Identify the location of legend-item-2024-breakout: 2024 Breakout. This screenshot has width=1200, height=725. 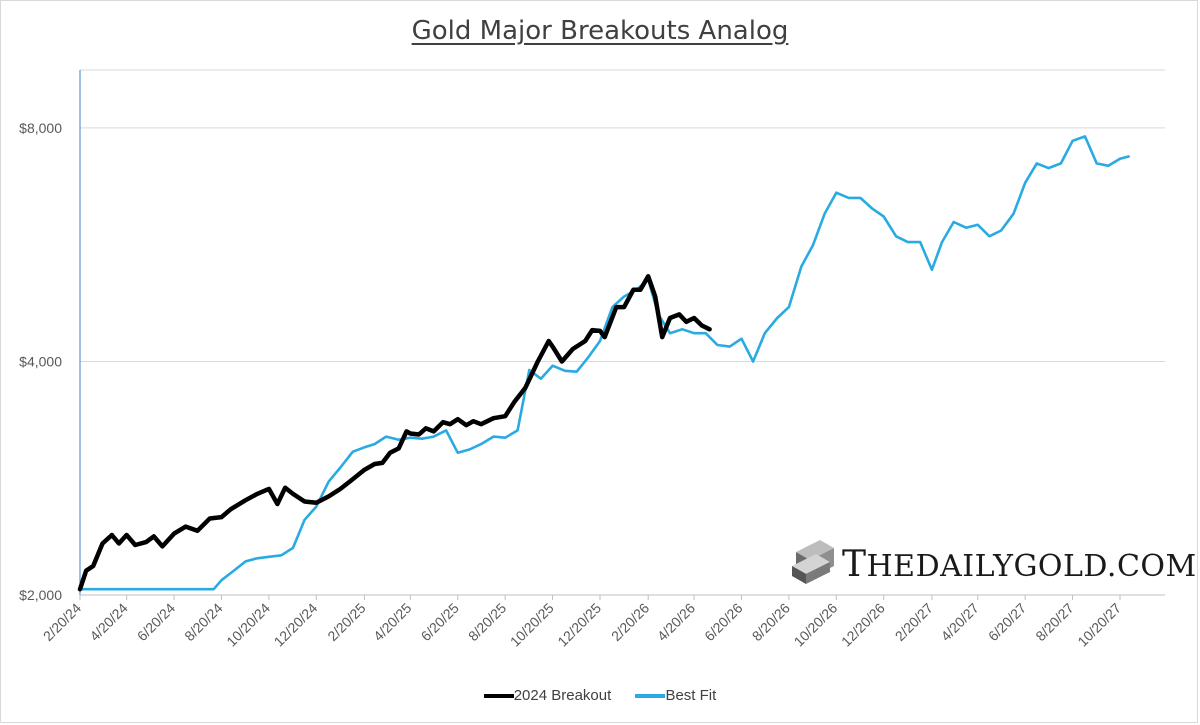
(547, 695).